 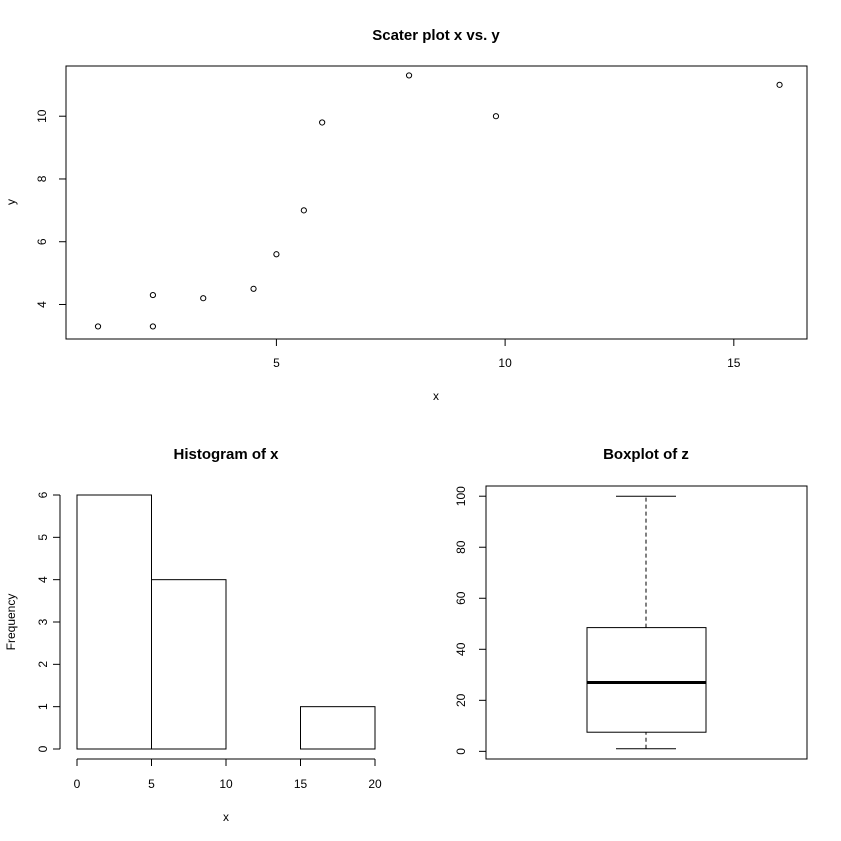 What do you see at coordinates (42, 304) in the screenshot?
I see `scatter-y-tick-label: 4` at bounding box center [42, 304].